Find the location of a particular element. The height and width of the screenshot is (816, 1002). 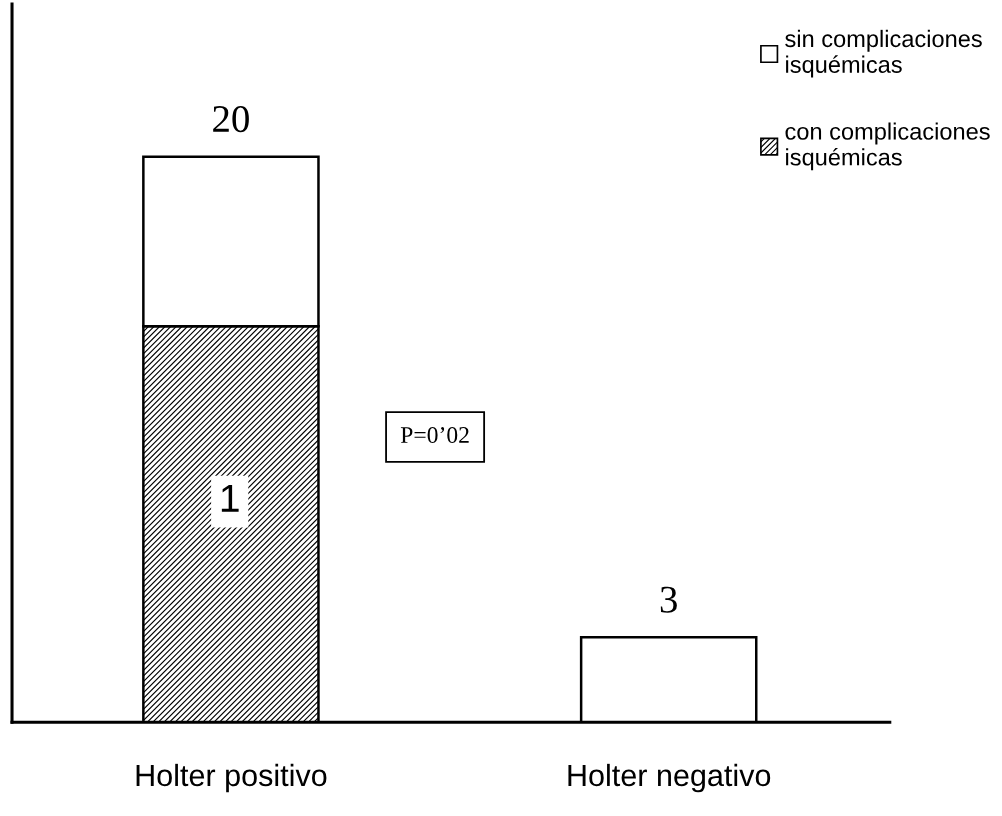

legend-label: sin complicaciones isquémicas is located at coordinates (883, 53).